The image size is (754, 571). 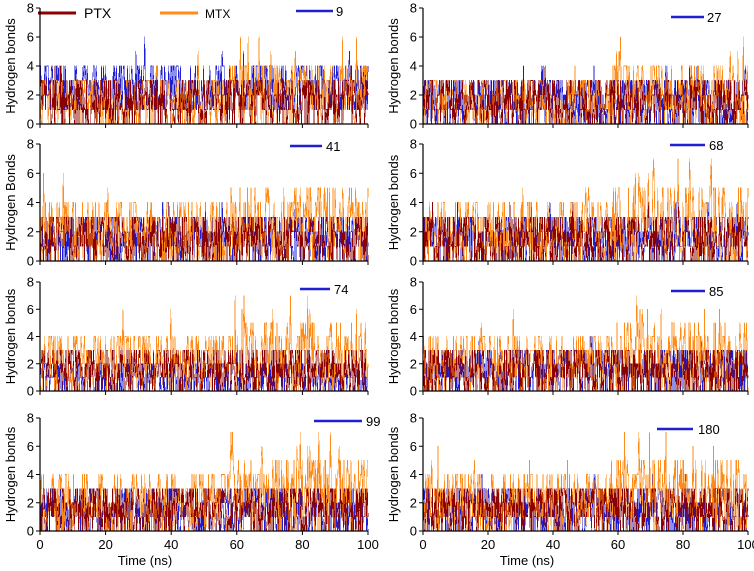 What do you see at coordinates (134, 13) in the screenshot?
I see `figure-legend: PTX MTX` at bounding box center [134, 13].